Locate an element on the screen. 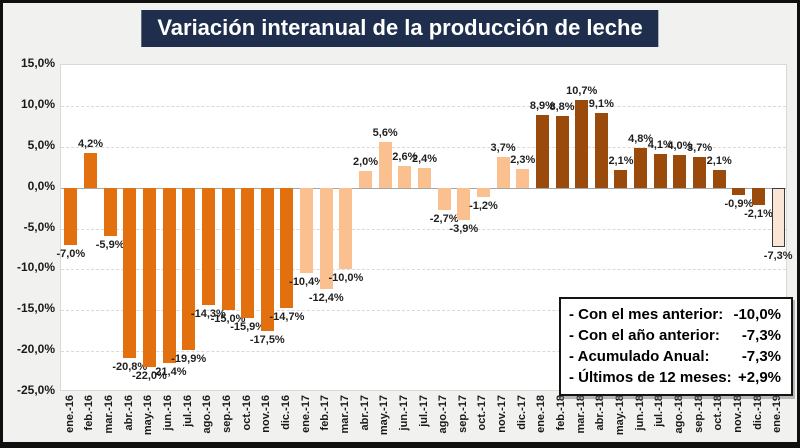  y-axis-label: -20,0% is located at coordinates (35, 349).